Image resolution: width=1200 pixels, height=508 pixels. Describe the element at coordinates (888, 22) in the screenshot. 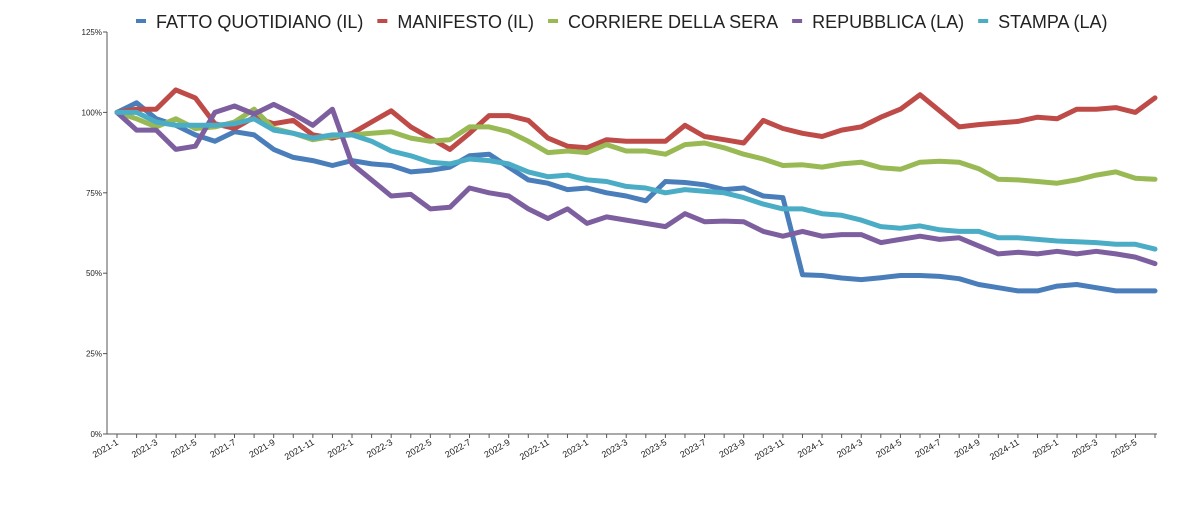

I see `legend-label: REPUBBLICA (LA)` at that location.